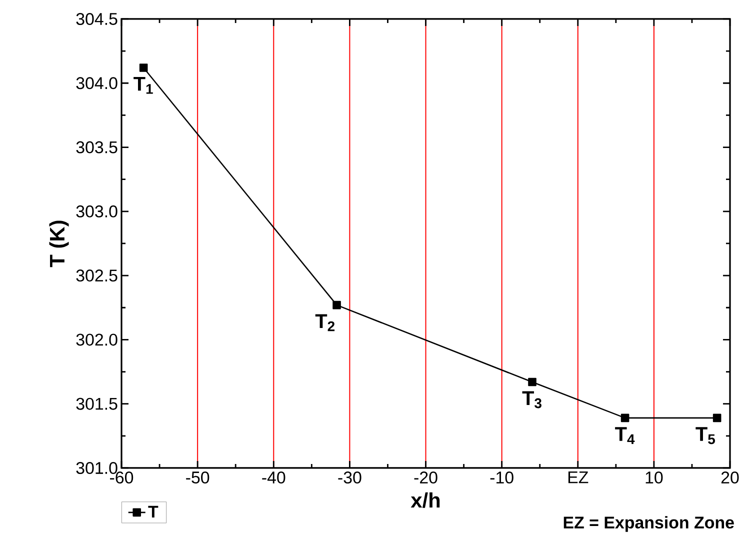 The height and width of the screenshot is (542, 742). What do you see at coordinates (143, 85) in the screenshot?
I see `annotation: T$_{1}$` at bounding box center [143, 85].